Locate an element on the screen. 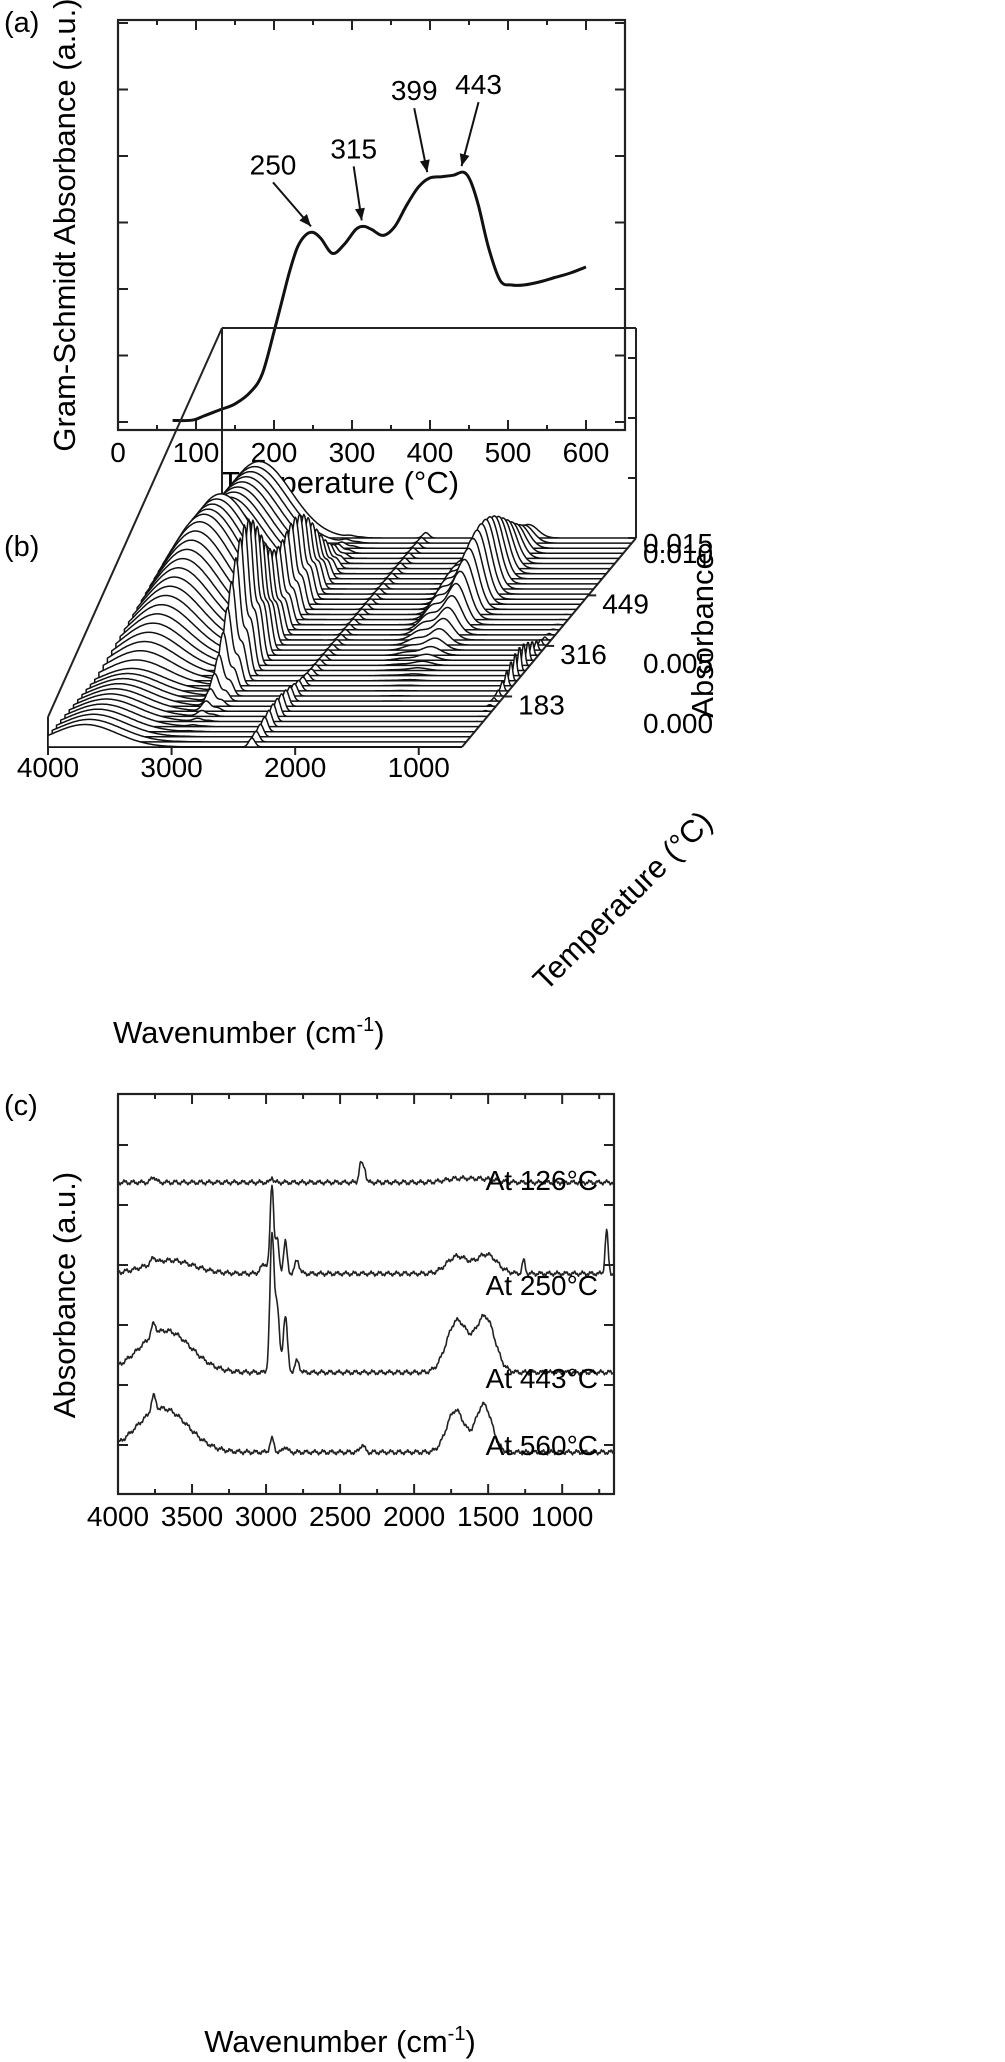  c-xtick-label-3500: 3500 is located at coordinates (192, 1516).